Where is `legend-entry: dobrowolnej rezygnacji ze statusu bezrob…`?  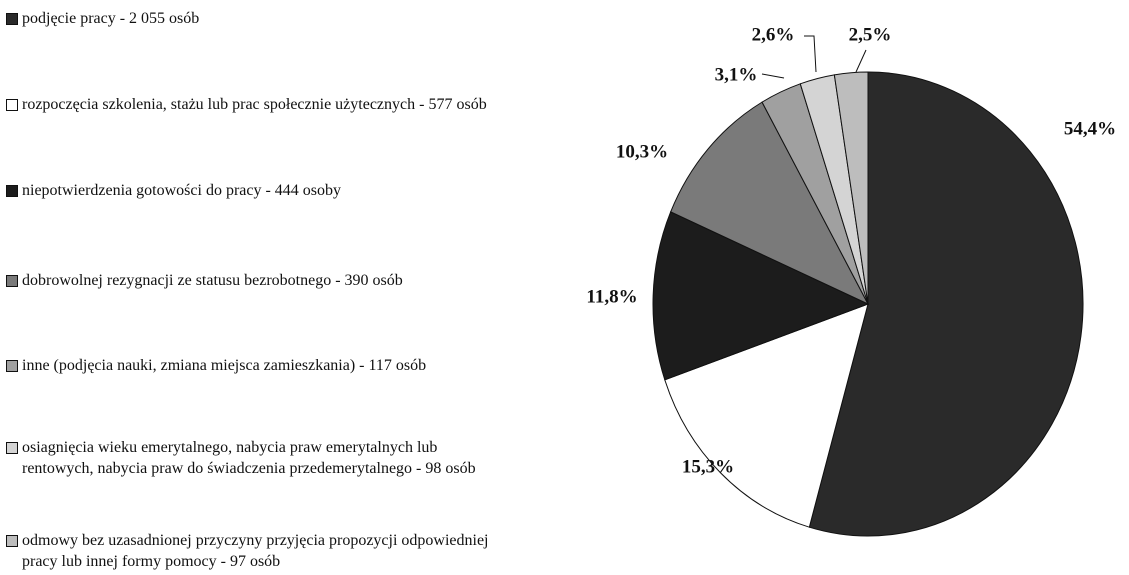 legend-entry: dobrowolnej rezygnacji ze statusu bezrob… is located at coordinates (286, 280).